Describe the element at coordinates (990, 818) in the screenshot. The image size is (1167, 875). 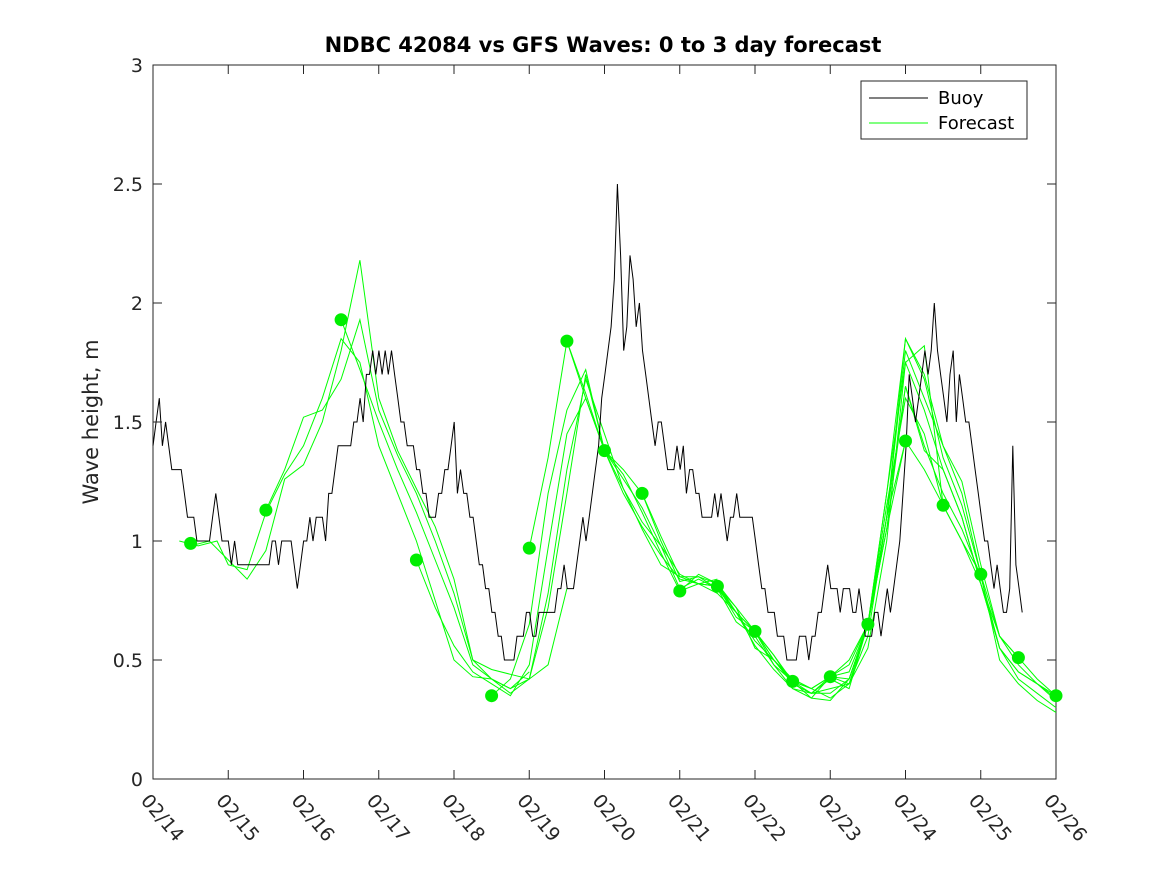
I see `x-tick-label: 02/25` at that location.